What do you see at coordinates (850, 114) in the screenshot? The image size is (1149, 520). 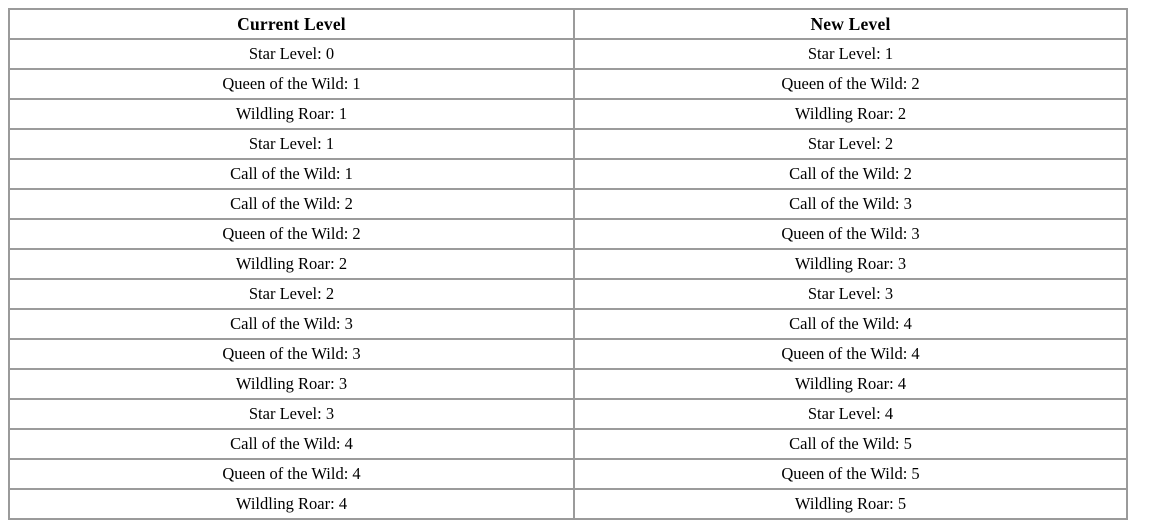 I see `cell-new-level: Wildling Roar: 2` at bounding box center [850, 114].